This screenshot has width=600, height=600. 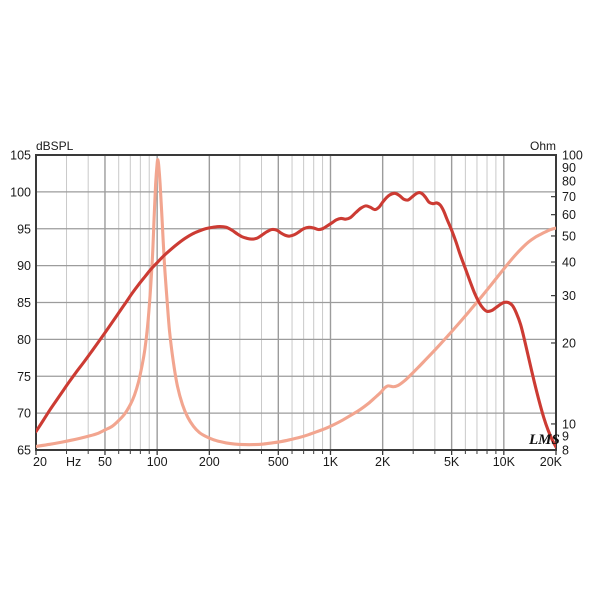 What do you see at coordinates (569, 424) in the screenshot?
I see `y-tick-label-right: 10` at bounding box center [569, 424].